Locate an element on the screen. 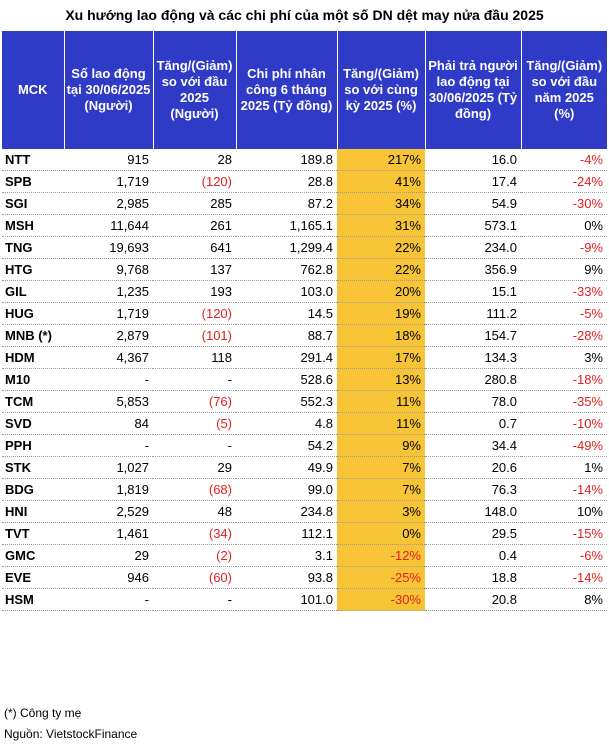  cell-thay-doi-lao-dong: 28 is located at coordinates (194, 160).